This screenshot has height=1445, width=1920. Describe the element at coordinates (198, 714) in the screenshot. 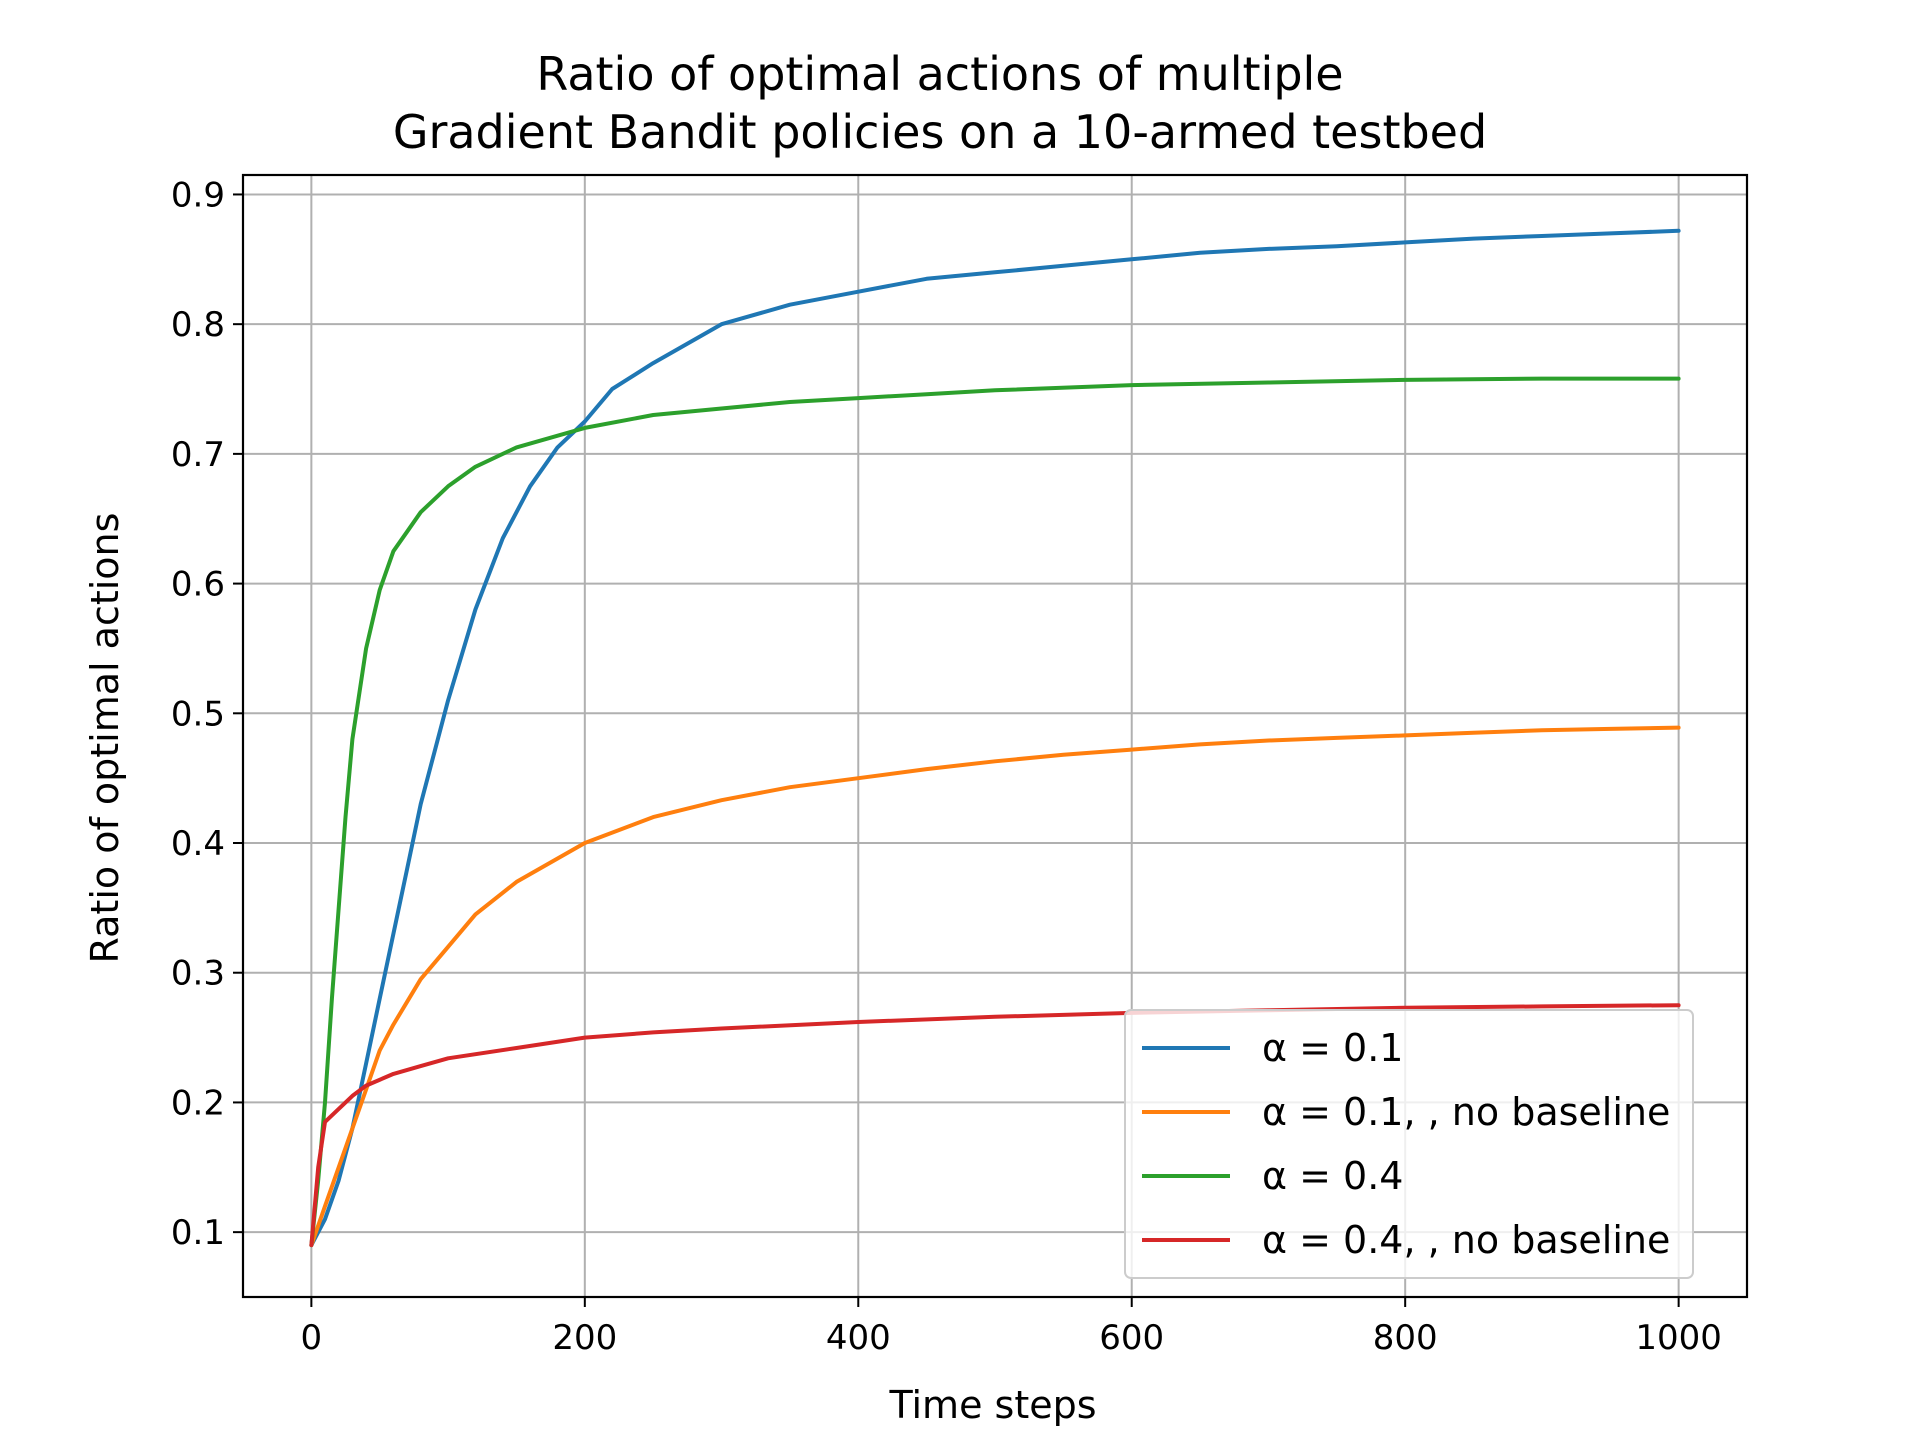

I see `y-tick-label: 0.5` at that location.